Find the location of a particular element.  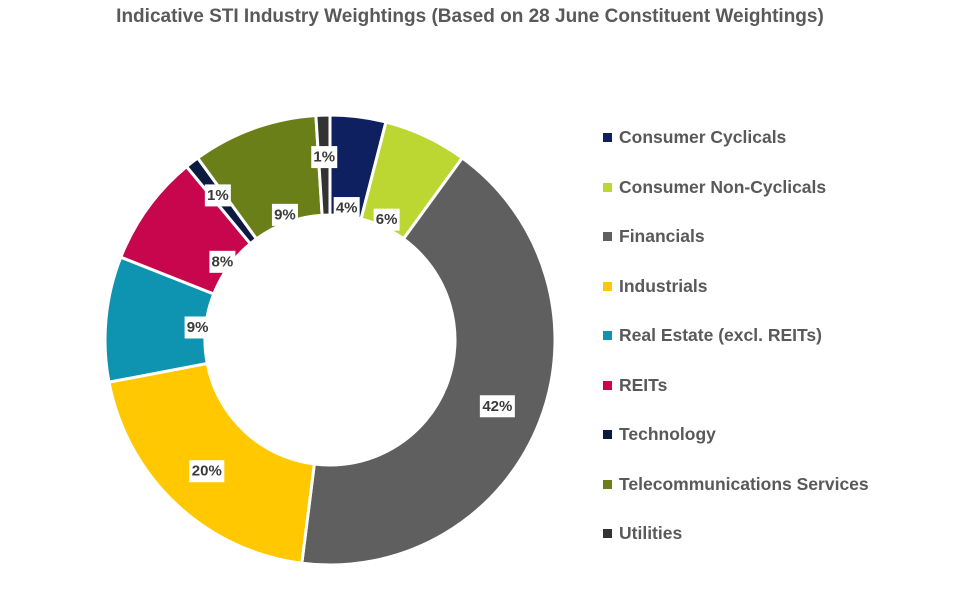

legend-label: Technology is located at coordinates (667, 434).